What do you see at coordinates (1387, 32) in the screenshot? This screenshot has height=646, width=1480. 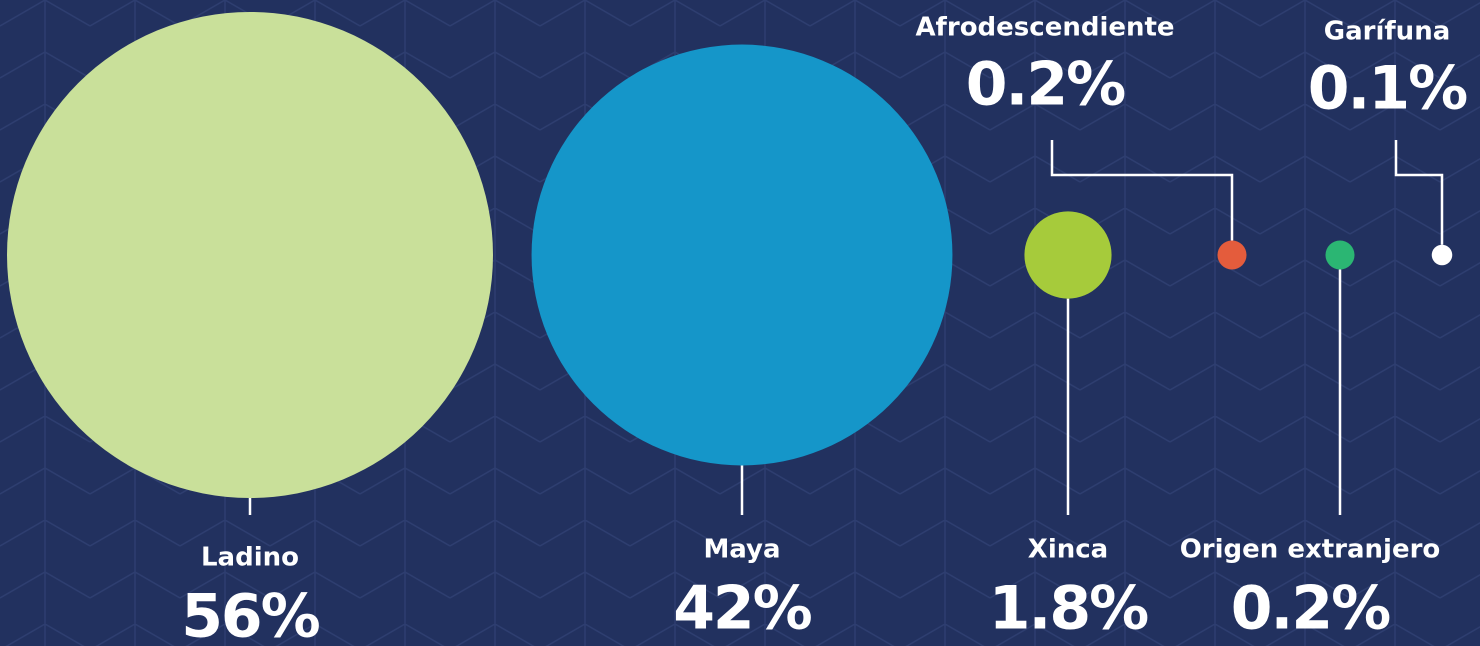 I see `category-label: Garífuna` at bounding box center [1387, 32].